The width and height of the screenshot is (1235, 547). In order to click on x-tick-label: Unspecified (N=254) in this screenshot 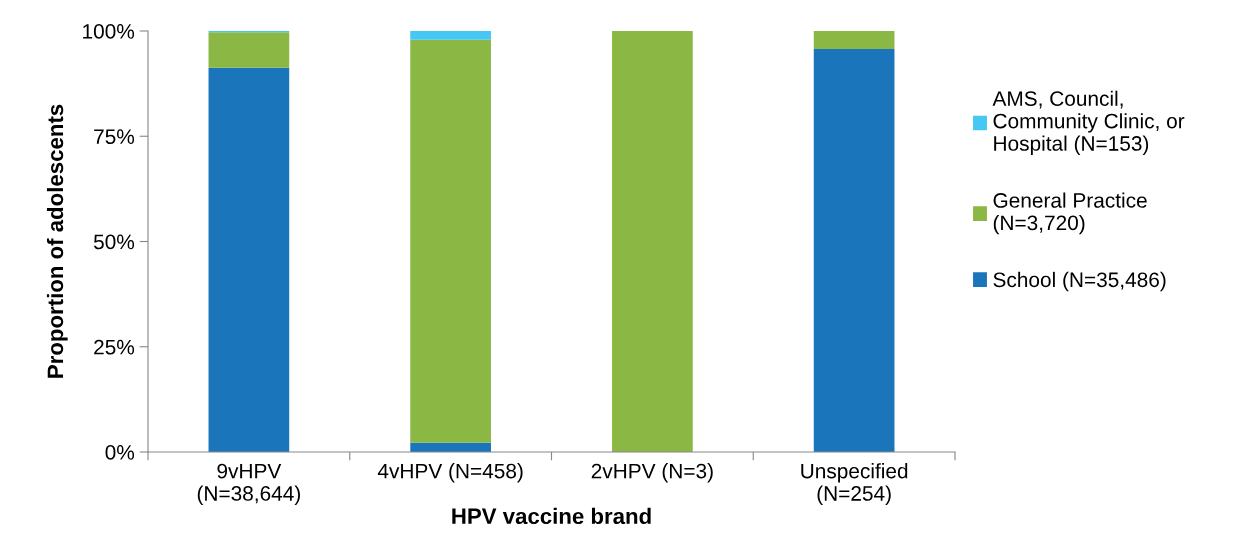, I will do `click(854, 484)`.